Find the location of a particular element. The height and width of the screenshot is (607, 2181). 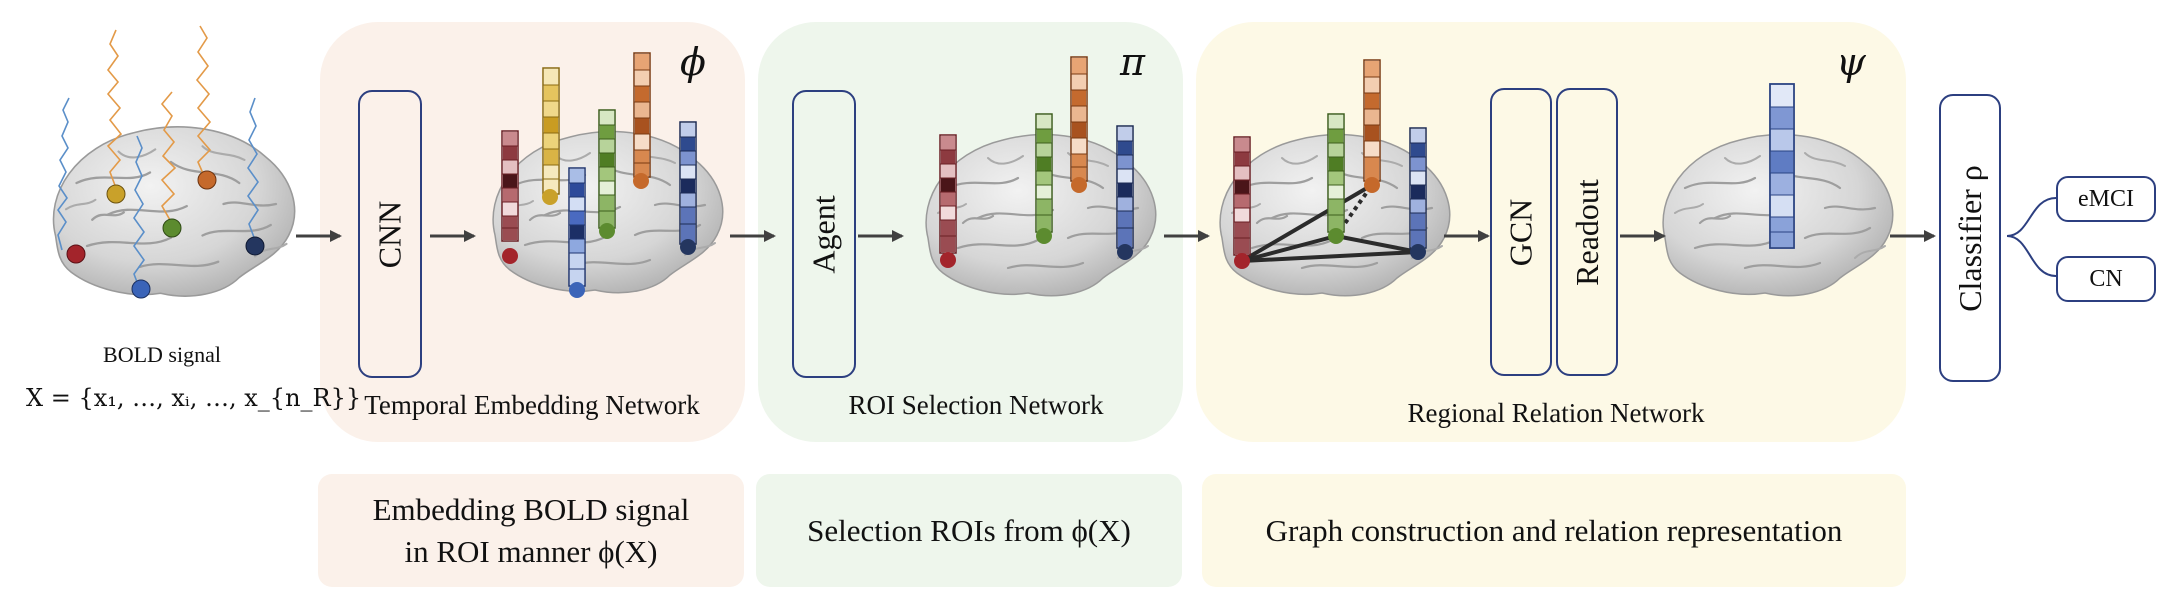

gcn-label: GCN is located at coordinates (1520, 232).